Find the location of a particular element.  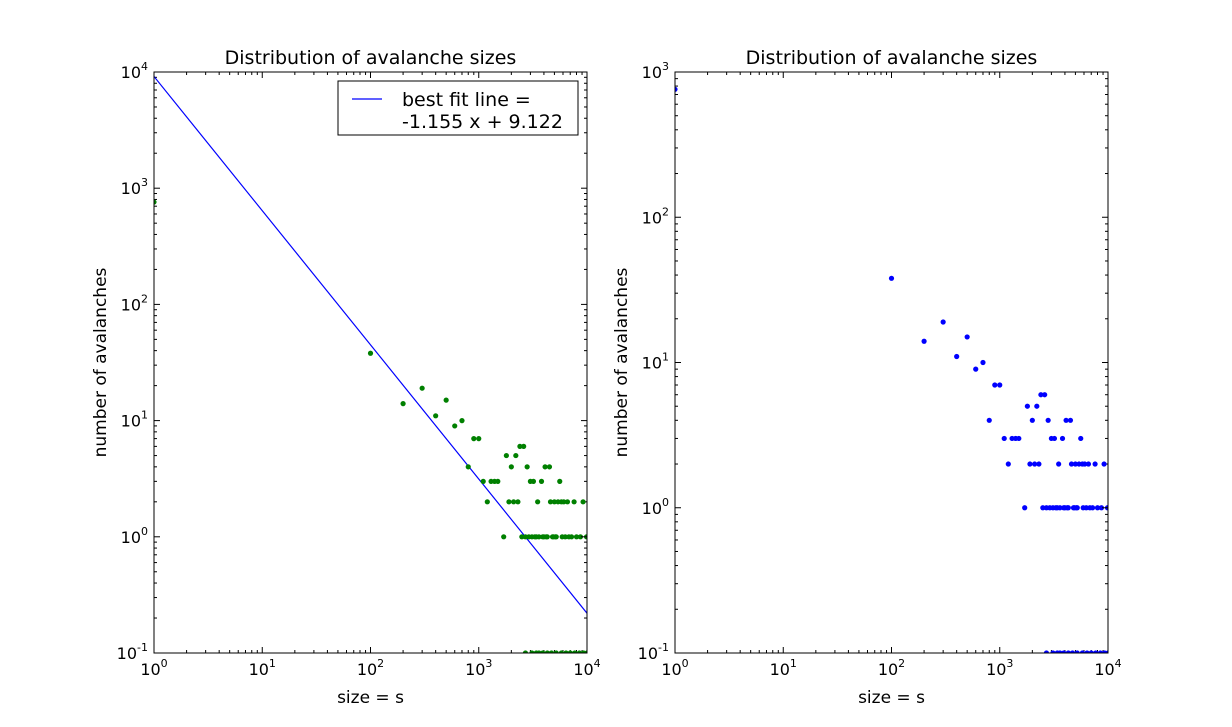

y-axis-label: number of avalanches is located at coordinates (101, 362).